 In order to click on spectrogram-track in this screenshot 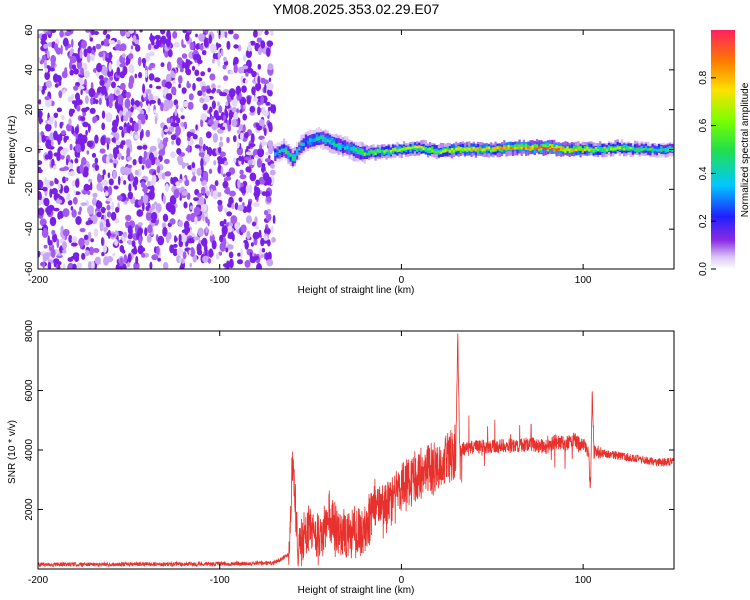, I will do `click(474, 147)`.